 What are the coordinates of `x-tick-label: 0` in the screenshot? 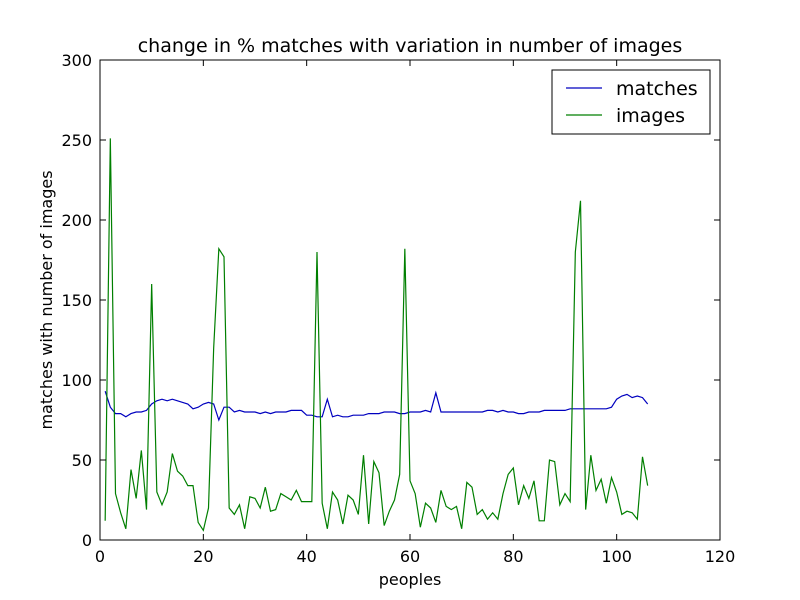 It's located at (100, 556).